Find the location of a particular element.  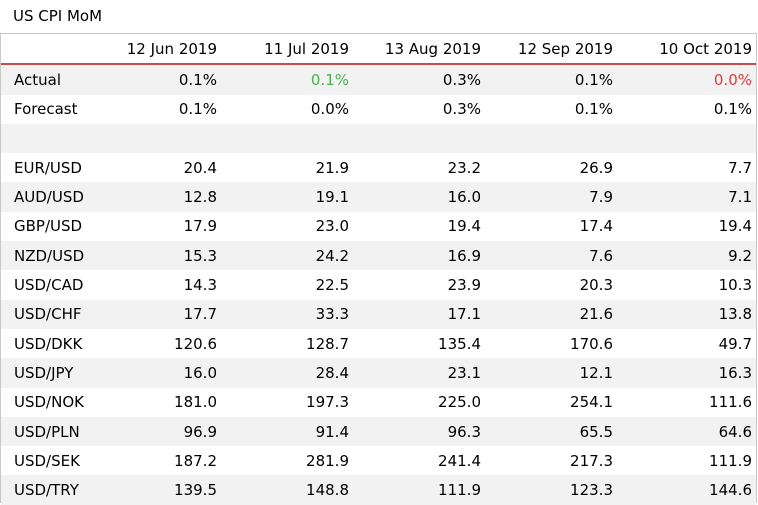

row-label: USD/TRY is located at coordinates (46, 490).